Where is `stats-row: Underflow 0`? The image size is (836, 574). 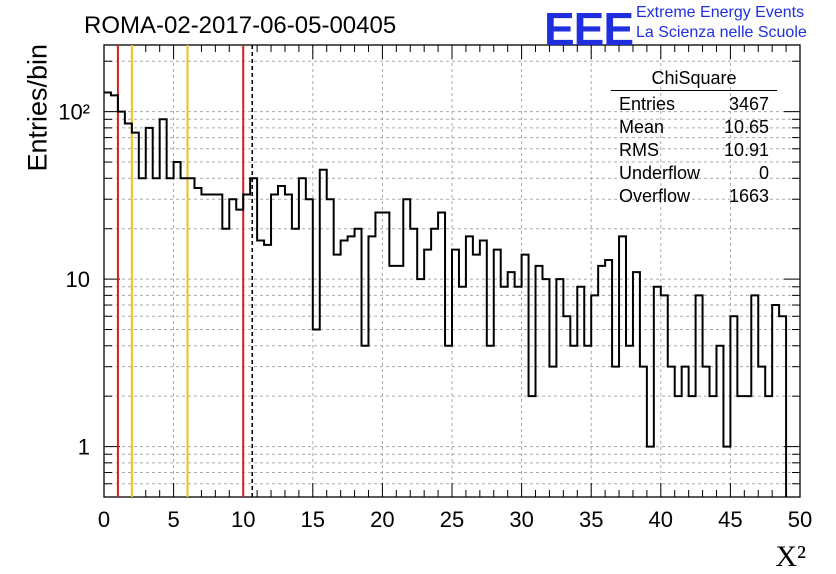 stats-row: Underflow 0 is located at coordinates (694, 173).